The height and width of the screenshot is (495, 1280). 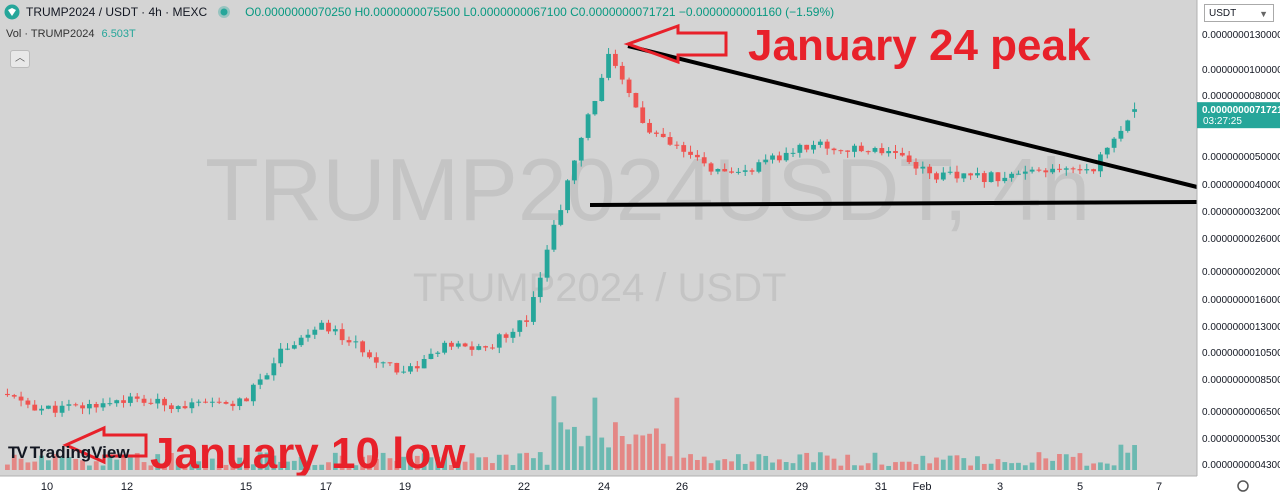 What do you see at coordinates (1243, 486) in the screenshot?
I see `settings-gear-icon` at bounding box center [1243, 486].